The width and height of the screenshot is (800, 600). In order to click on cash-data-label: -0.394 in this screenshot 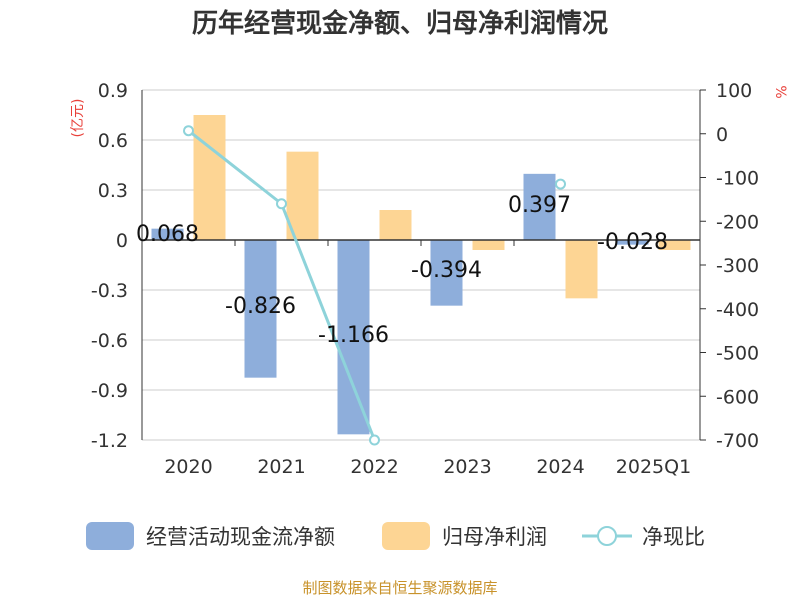, I will do `click(446, 270)`.